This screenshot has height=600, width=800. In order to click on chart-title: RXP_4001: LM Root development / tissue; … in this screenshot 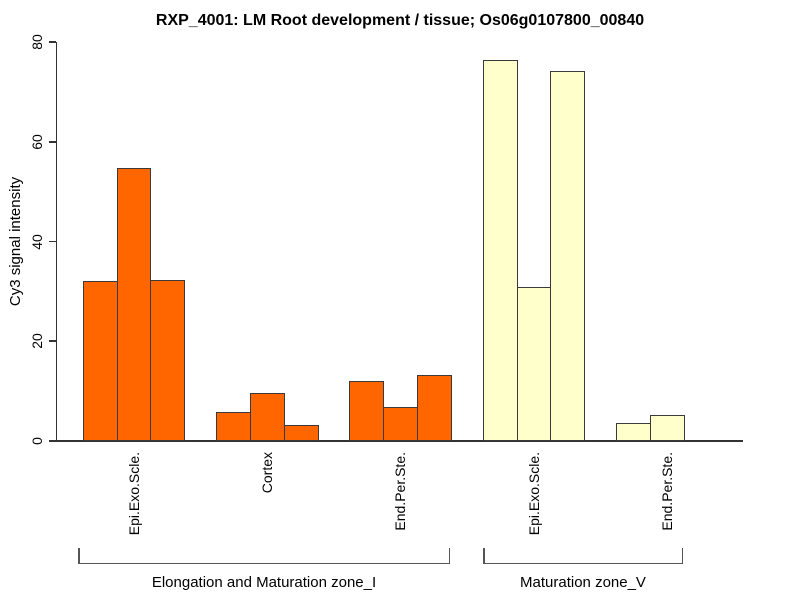, I will do `click(400, 20)`.